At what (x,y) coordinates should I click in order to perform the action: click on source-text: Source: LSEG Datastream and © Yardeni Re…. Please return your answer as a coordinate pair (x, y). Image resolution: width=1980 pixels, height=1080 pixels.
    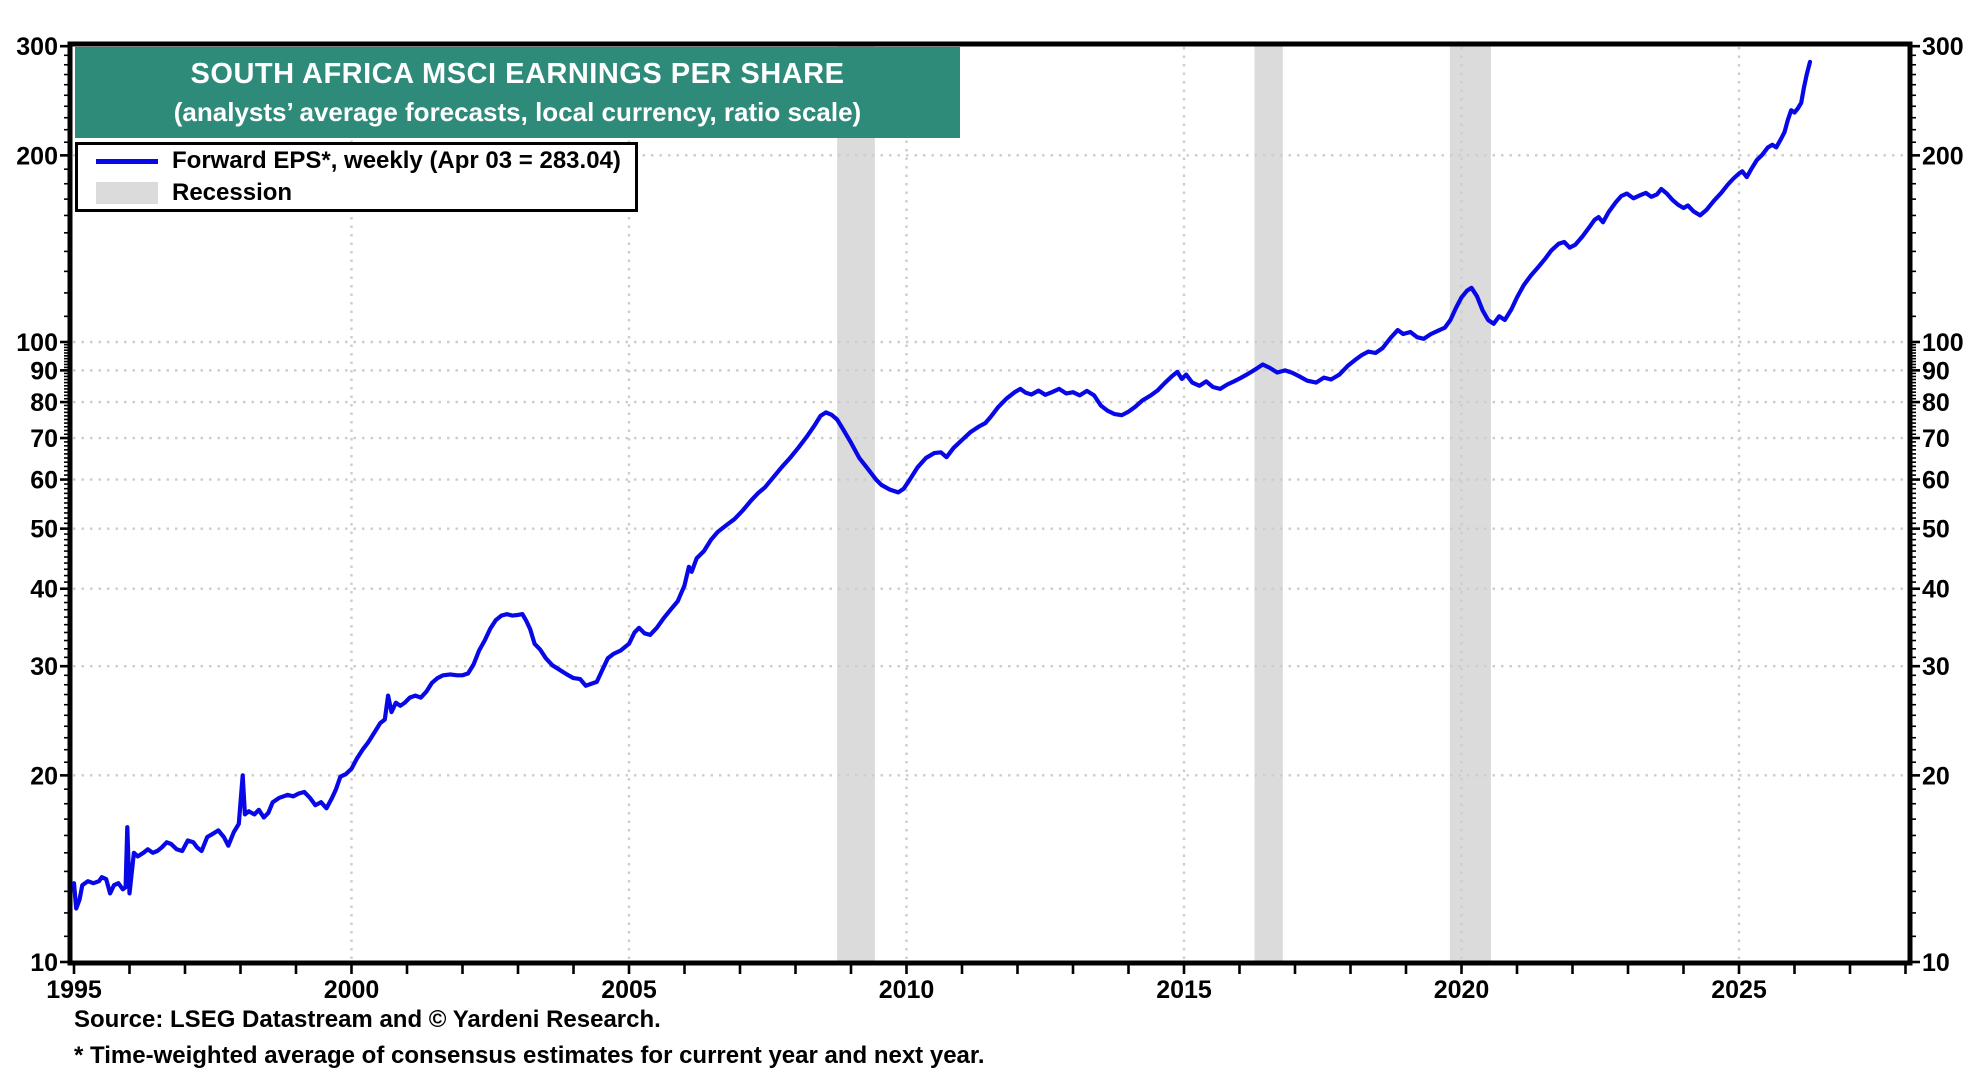
    Looking at the image, I should click on (367, 1019).